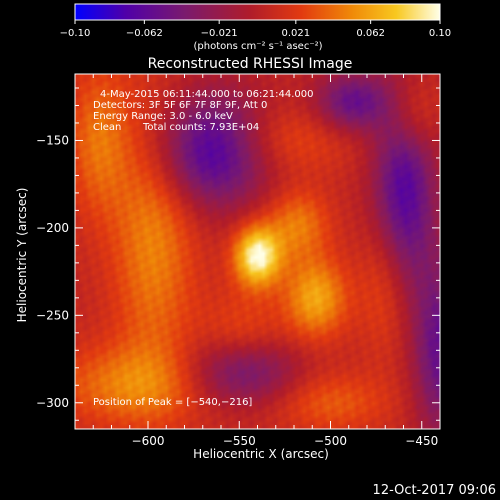 The width and height of the screenshot is (500, 500). I want to click on colorbar-tick-label: 0.10, so click(440, 33).